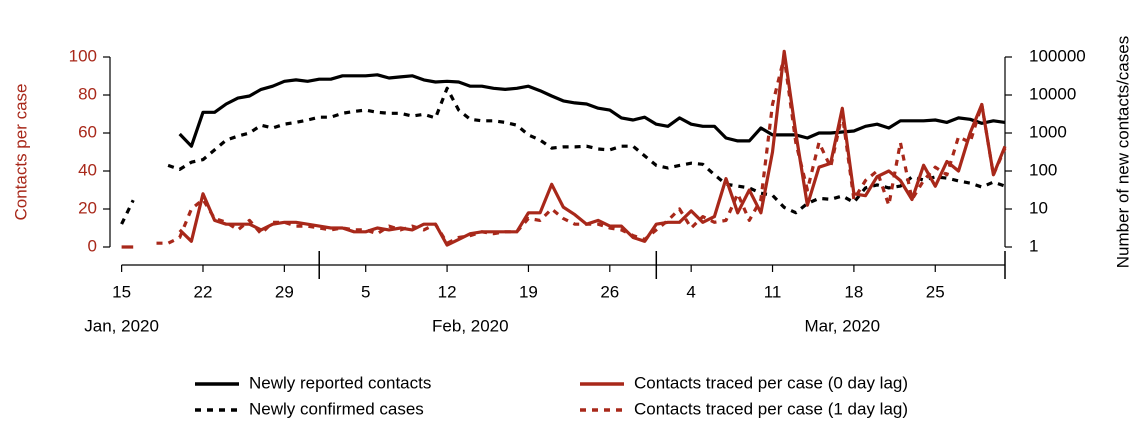 The height and width of the screenshot is (421, 1137). Describe the element at coordinates (87, 93) in the screenshot. I see `y-tick-label: 80` at that location.